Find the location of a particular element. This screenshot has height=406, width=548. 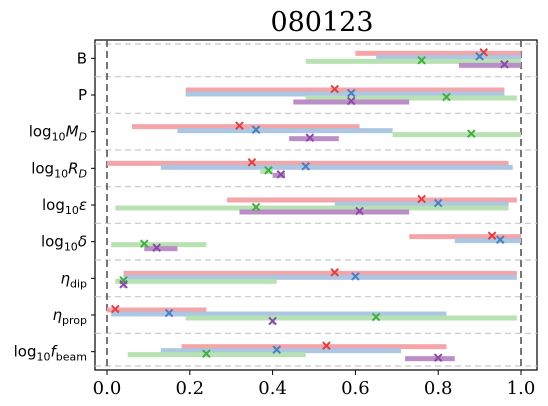

y-tick-label: log10ε is located at coordinates (64, 206).